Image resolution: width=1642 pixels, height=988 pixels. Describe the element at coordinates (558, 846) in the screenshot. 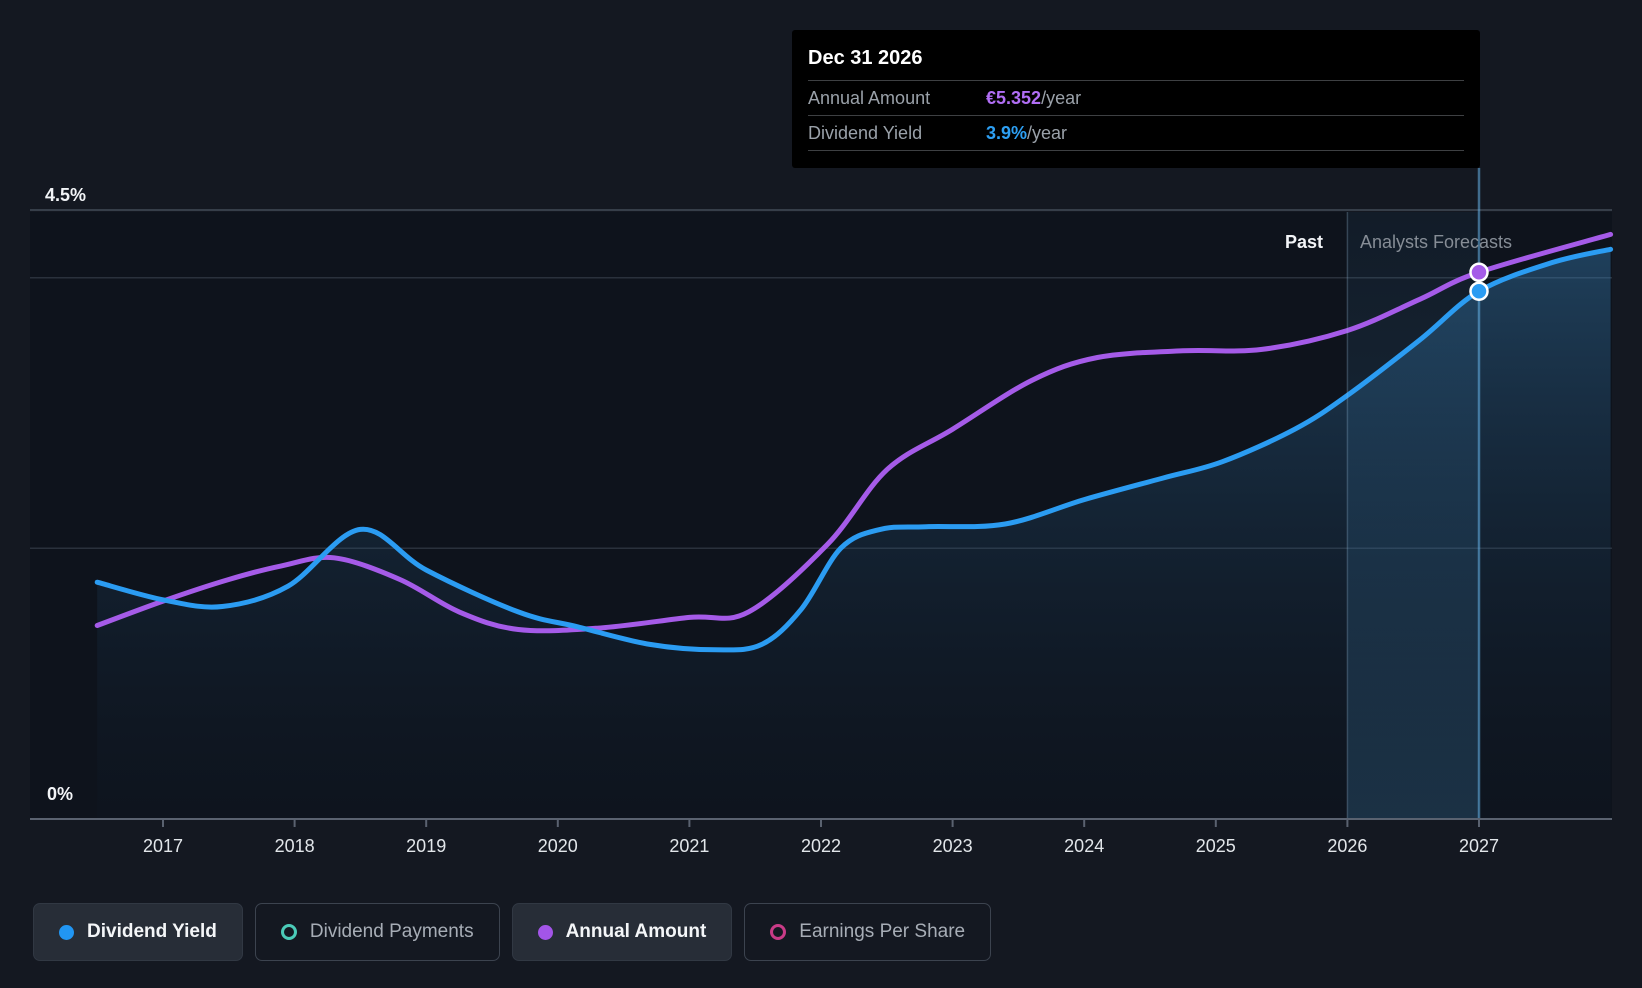

I see `x-tick-label: 2020` at that location.